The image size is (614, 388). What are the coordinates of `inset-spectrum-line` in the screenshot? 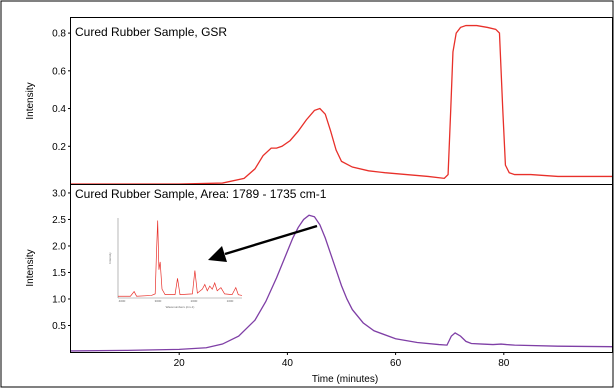 It's located at (180, 258).